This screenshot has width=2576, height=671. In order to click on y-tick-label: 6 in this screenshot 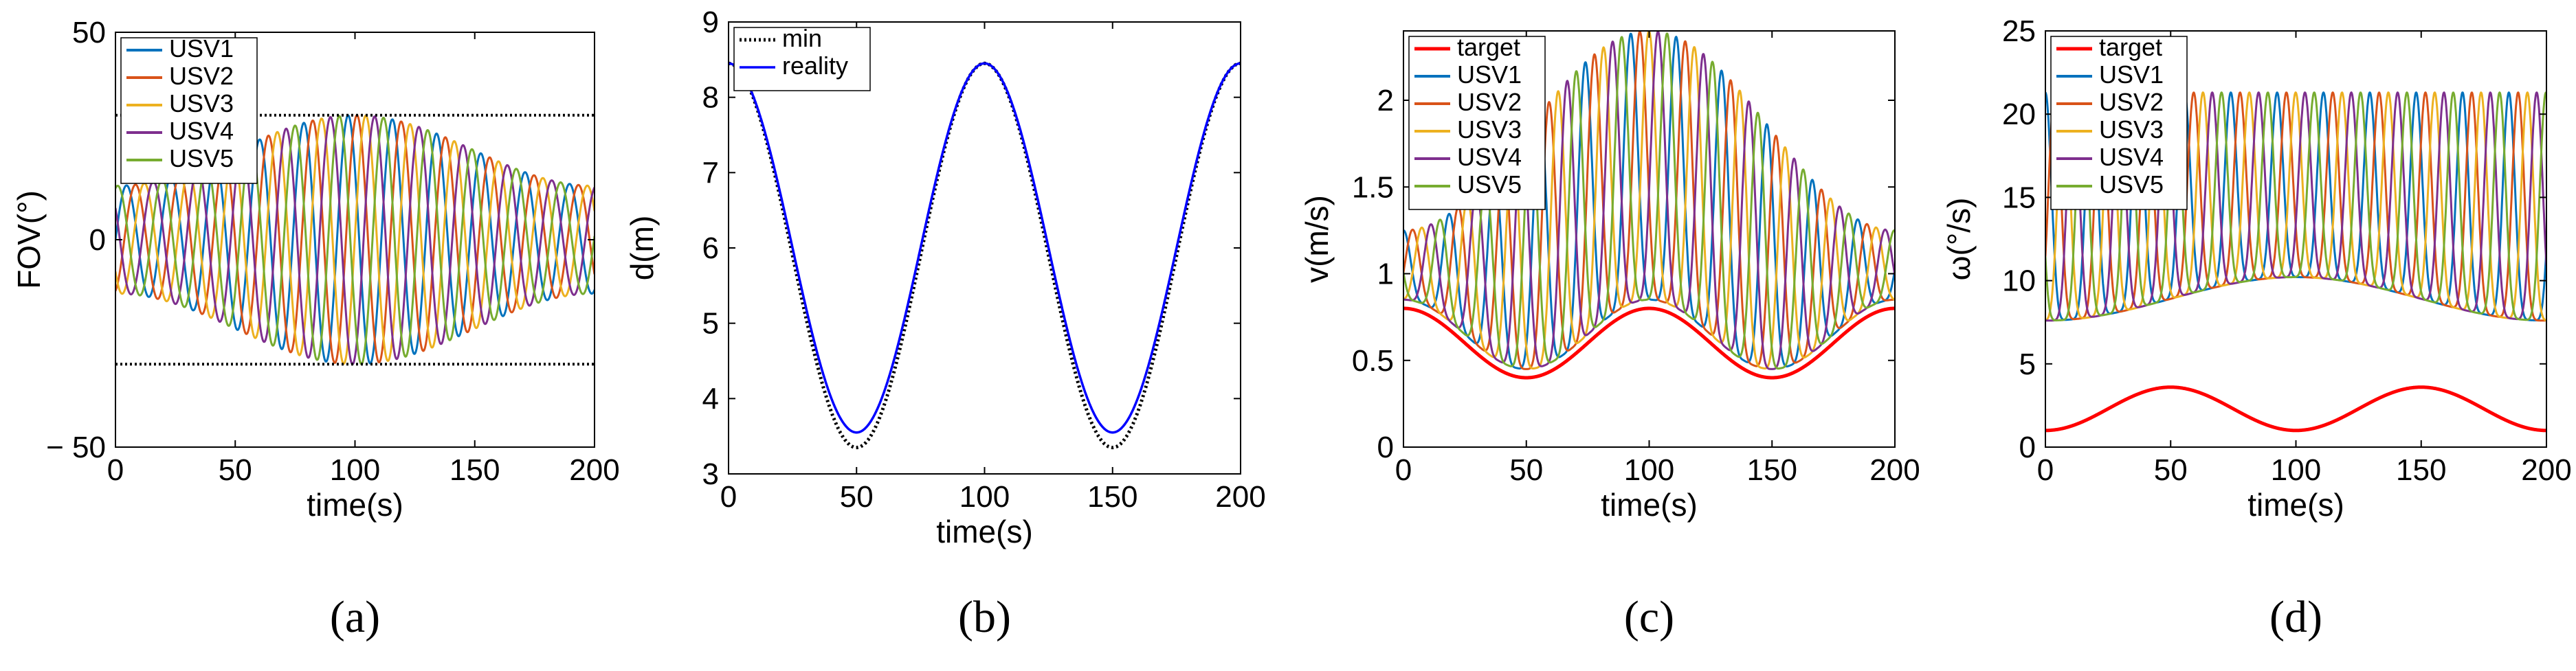, I will do `click(710, 248)`.